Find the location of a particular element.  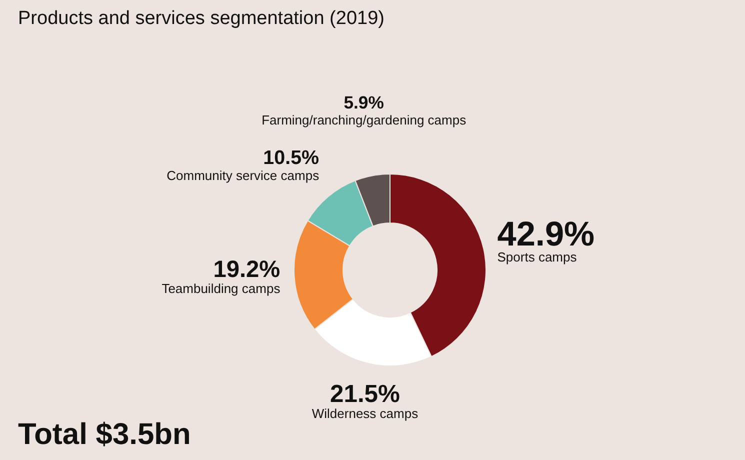

slice-label: Teambuilding camps is located at coordinates (221, 288).